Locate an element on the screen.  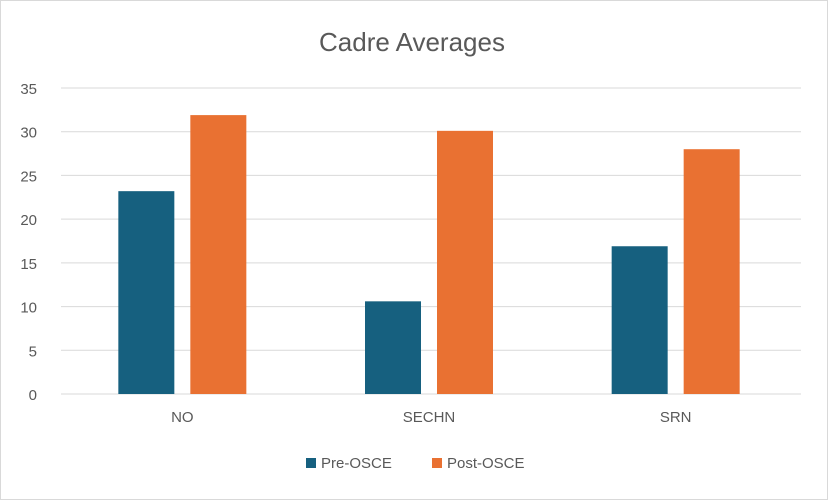
legend-label: Post-OSCE is located at coordinates (486, 463).